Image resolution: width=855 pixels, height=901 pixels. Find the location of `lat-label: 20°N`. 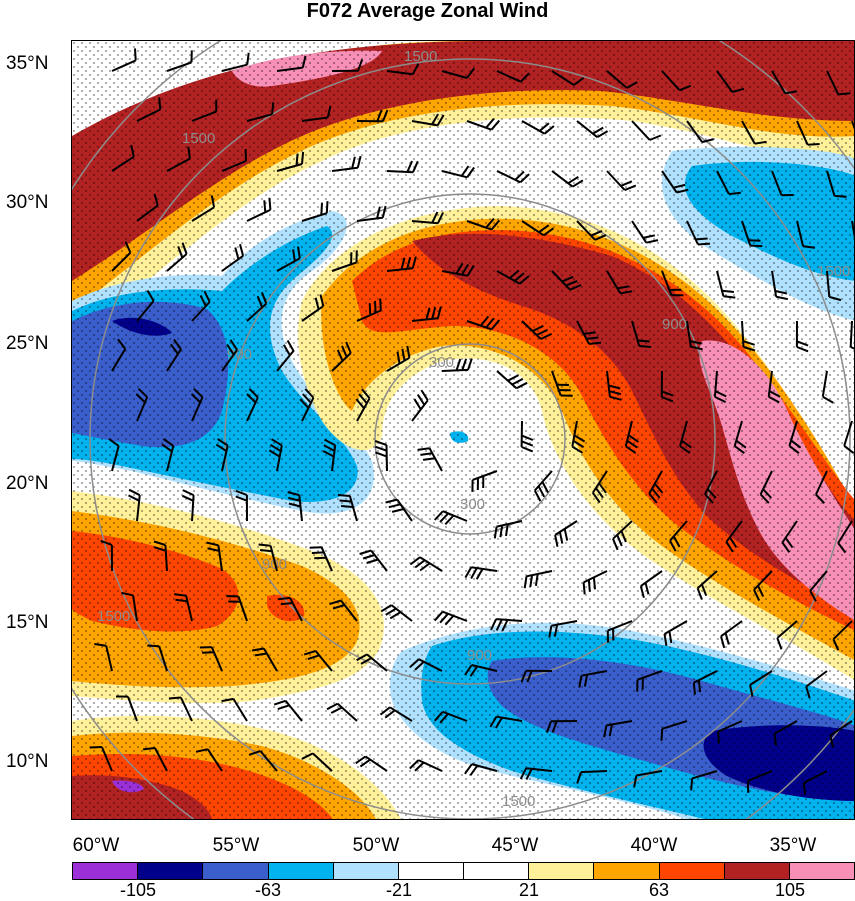

lat-label: 20°N is located at coordinates (27, 484).